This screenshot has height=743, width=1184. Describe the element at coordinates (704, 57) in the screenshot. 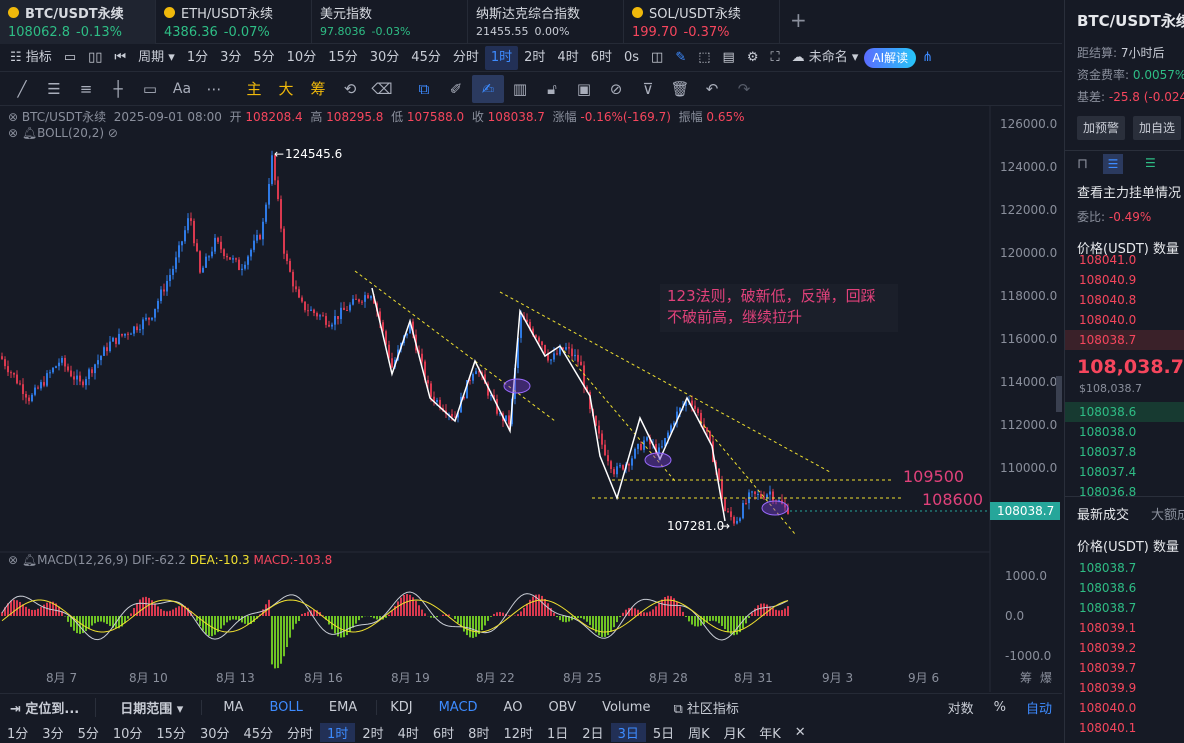

I see `box-icon: ⬚` at that location.